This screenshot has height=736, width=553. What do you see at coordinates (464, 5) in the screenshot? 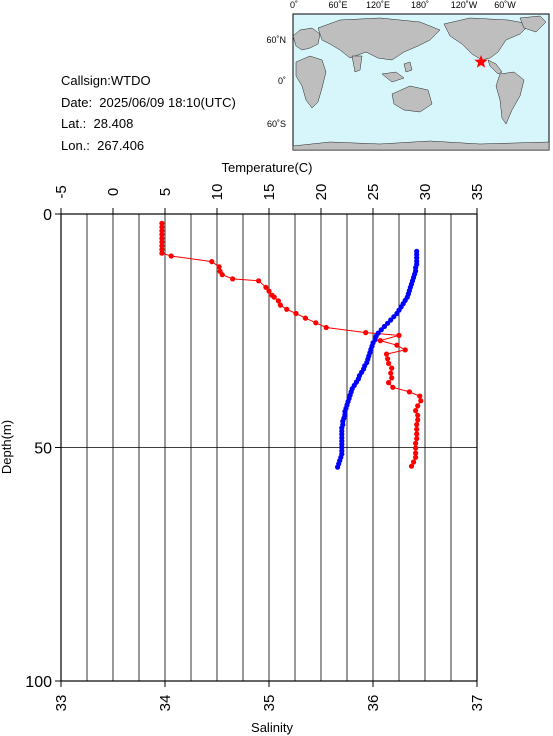
I see `map-lon-label: 120˚W` at bounding box center [464, 5].